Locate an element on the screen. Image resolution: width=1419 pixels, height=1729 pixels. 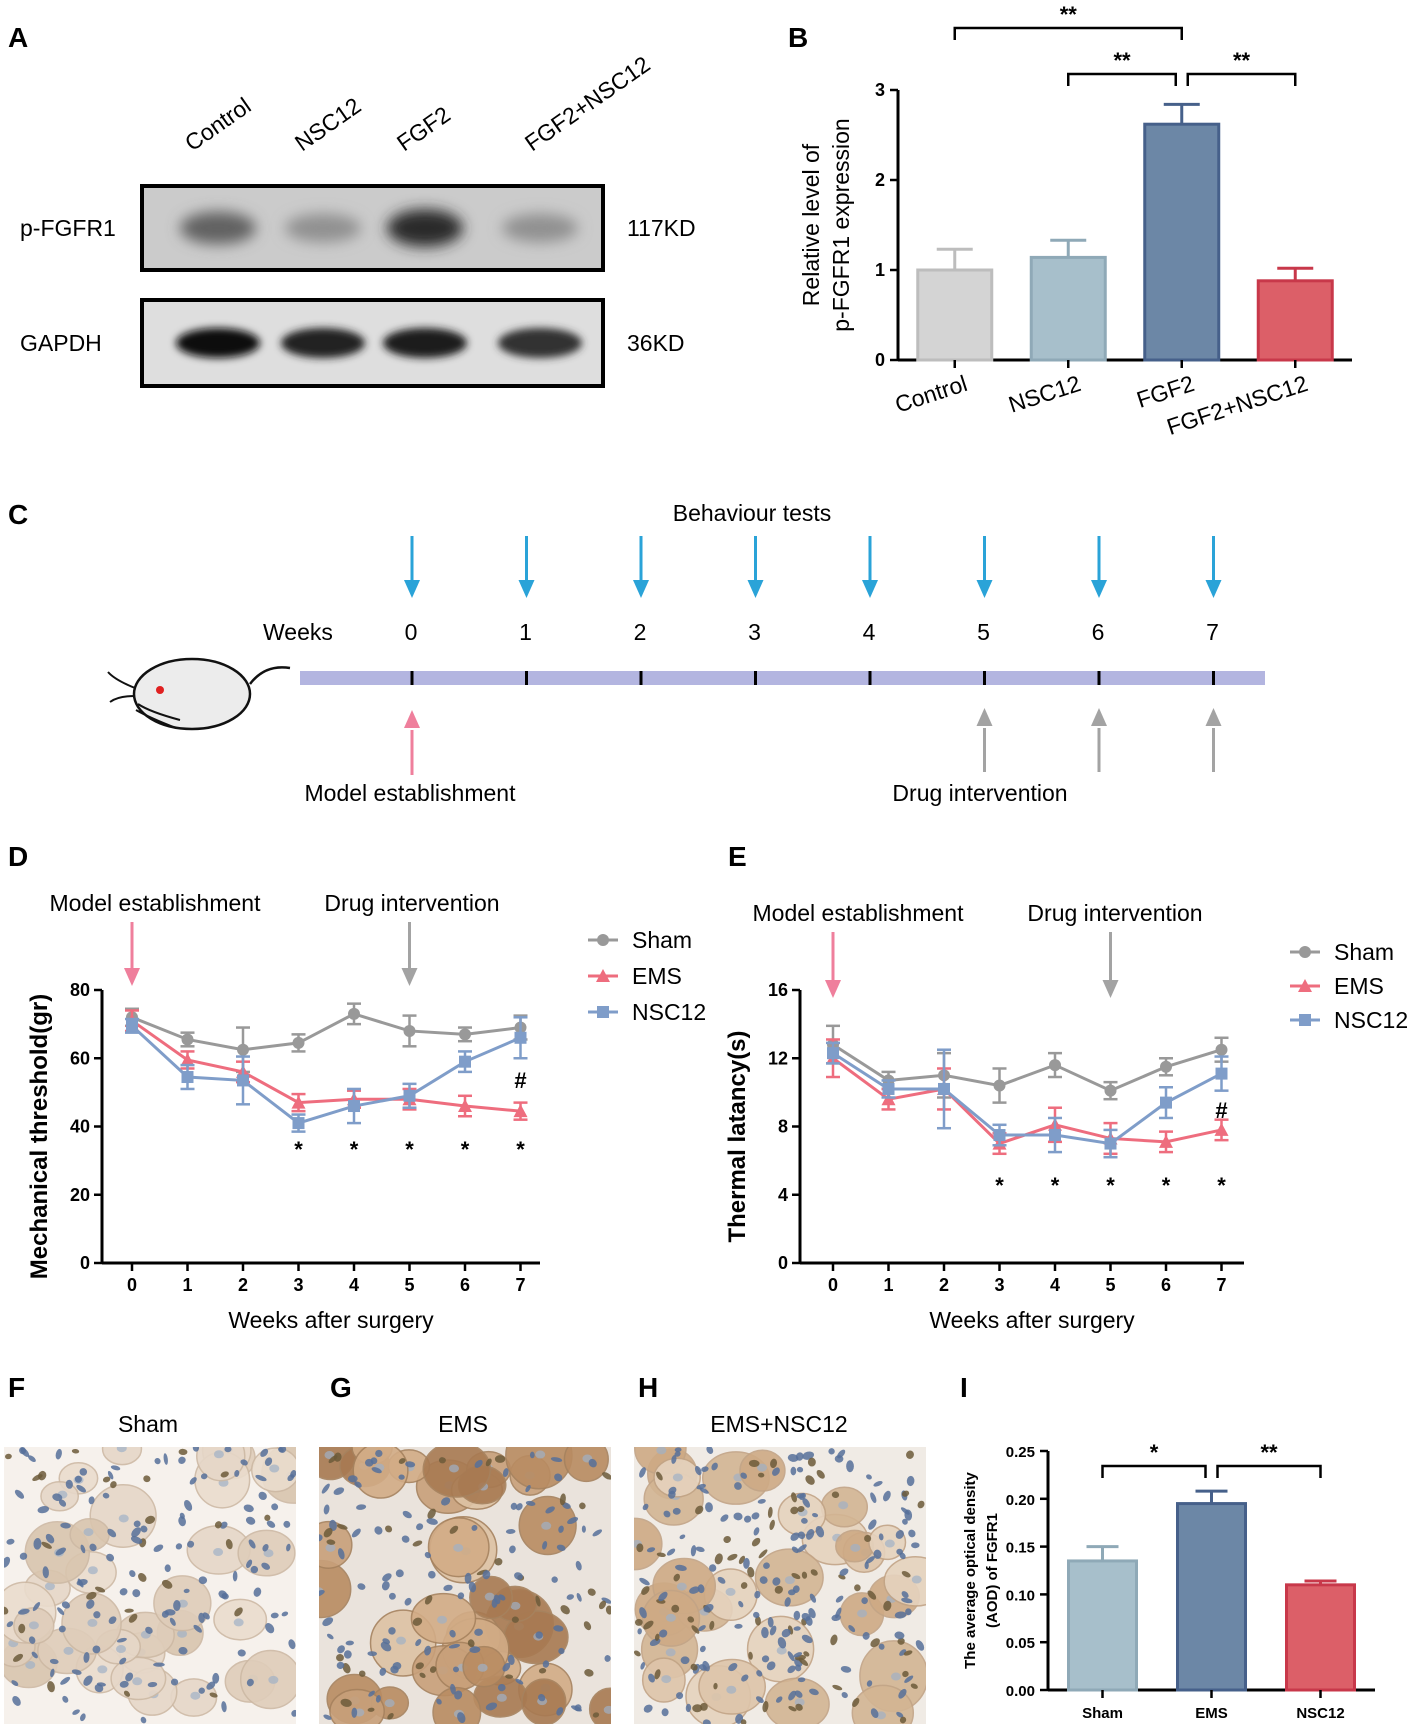
lane-label: NSC12 is located at coordinates (328, 124).